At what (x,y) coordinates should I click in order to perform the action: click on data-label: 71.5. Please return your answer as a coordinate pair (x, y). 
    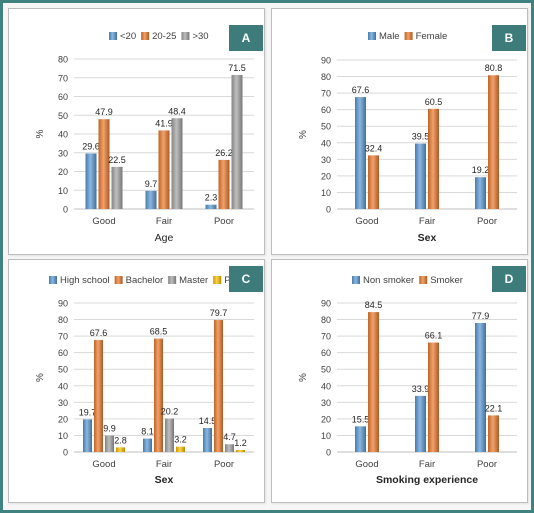
    Looking at the image, I should click on (237, 68).